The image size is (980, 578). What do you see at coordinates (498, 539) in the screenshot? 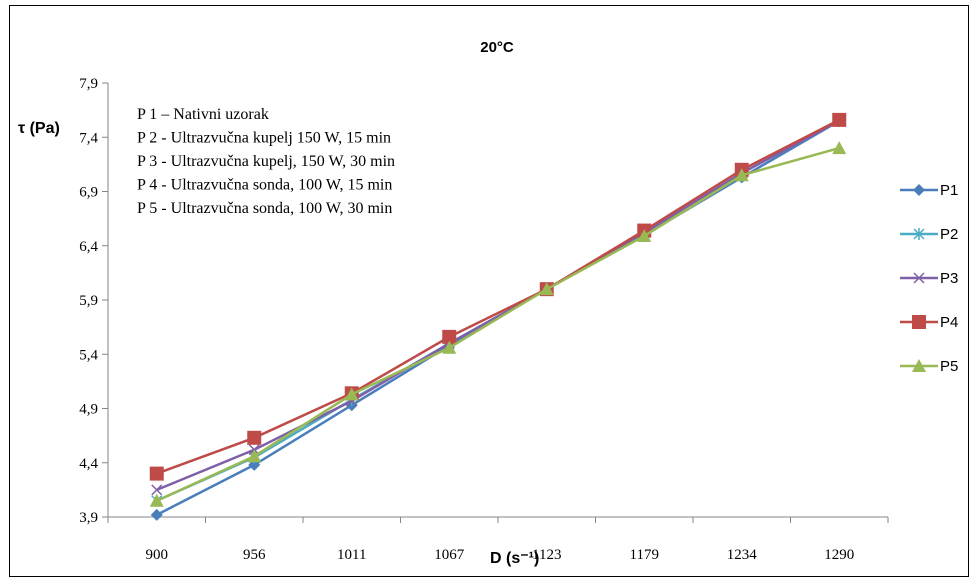
I see `x-axis: 900 956 1011 1067 1123 1179 1234 1290` at bounding box center [498, 539].